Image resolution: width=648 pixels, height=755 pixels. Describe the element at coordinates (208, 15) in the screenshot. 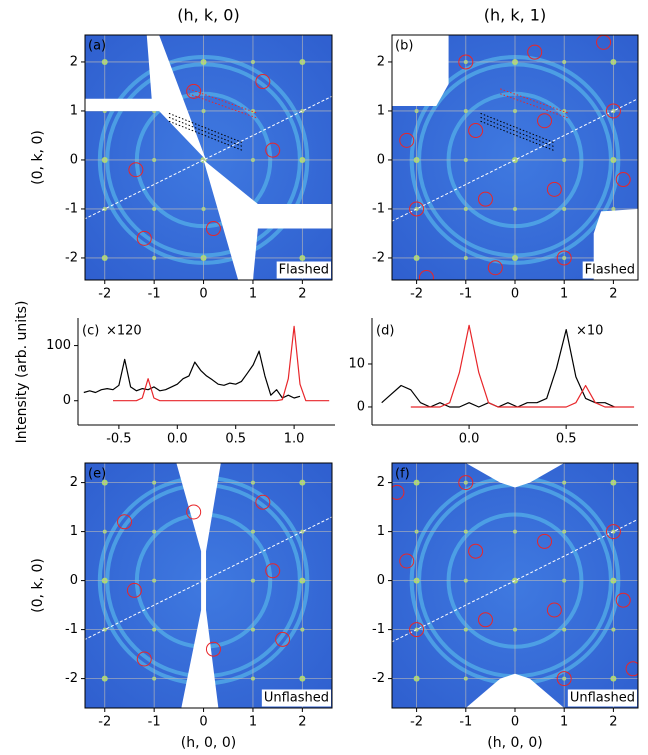

I see `column-title: (h, k, 0)` at that location.